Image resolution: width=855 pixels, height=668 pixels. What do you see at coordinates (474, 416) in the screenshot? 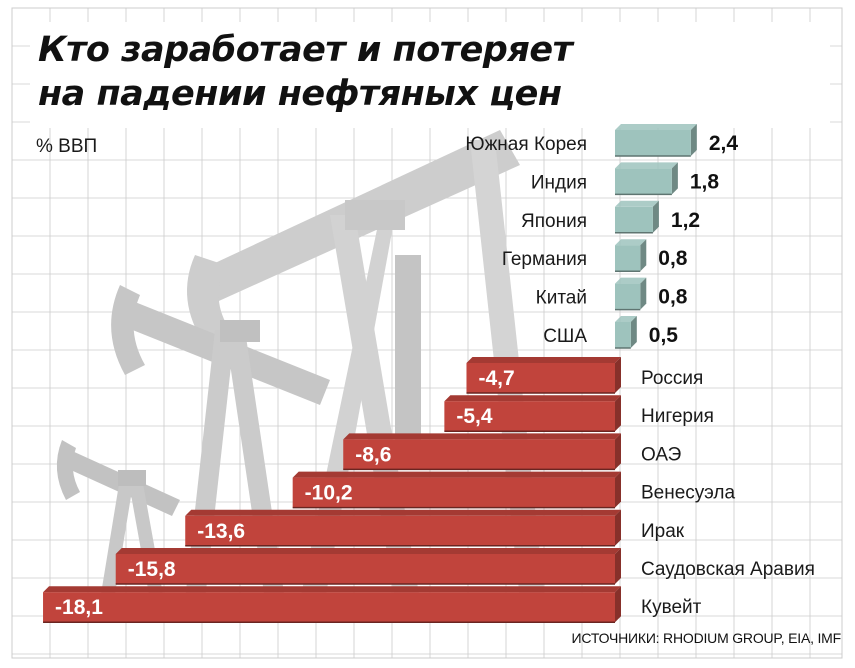
I see `value-label: -5,4` at bounding box center [474, 416].